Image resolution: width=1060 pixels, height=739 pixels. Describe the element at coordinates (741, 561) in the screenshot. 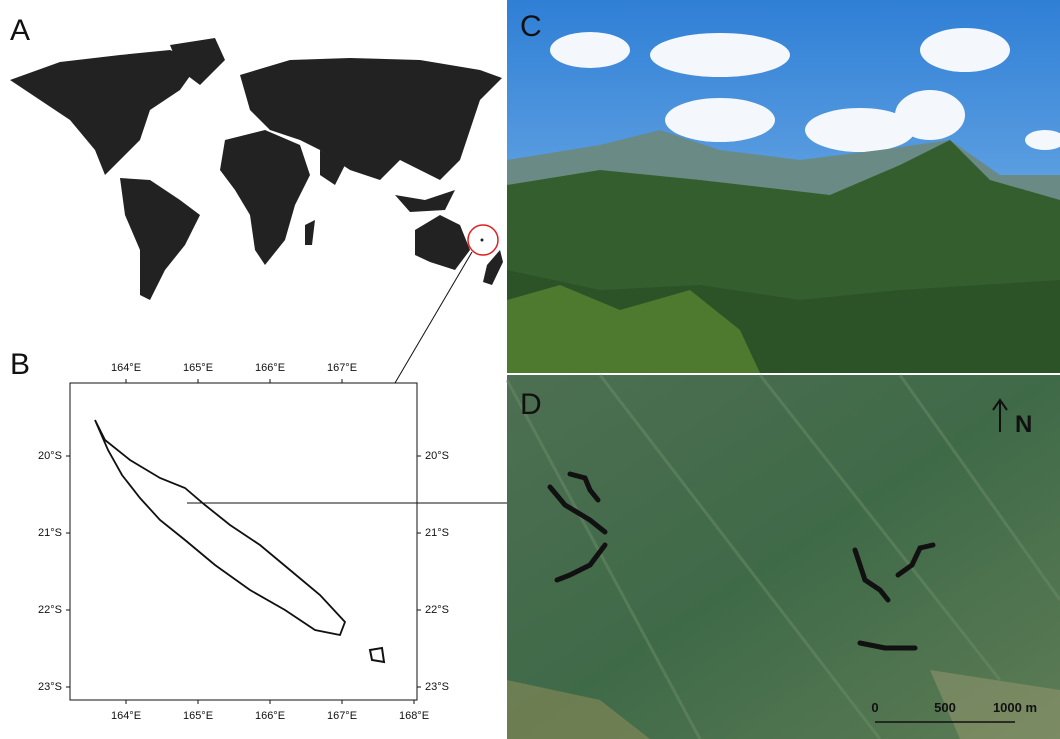

I see `transects` at that location.